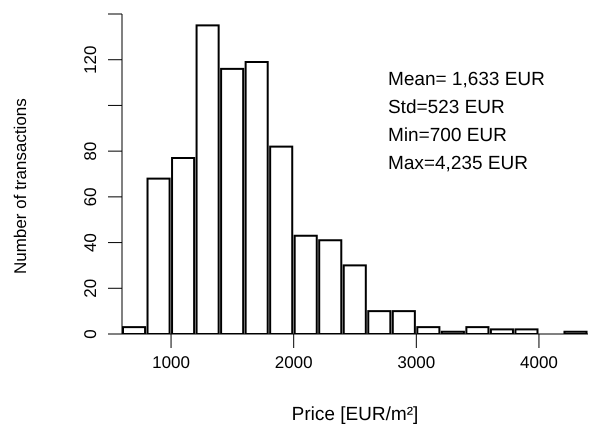  What do you see at coordinates (171, 362) in the screenshot?
I see `x-tick-label: 1000` at bounding box center [171, 362].